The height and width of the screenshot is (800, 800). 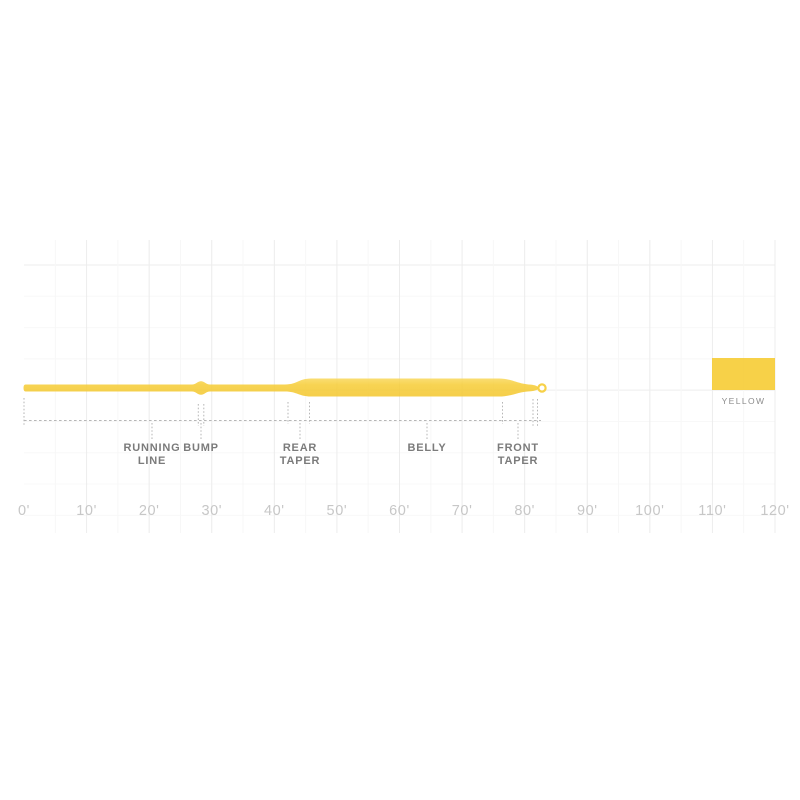 What do you see at coordinates (86, 511) in the screenshot?
I see `axis-tick-10ft: 10'` at bounding box center [86, 511].